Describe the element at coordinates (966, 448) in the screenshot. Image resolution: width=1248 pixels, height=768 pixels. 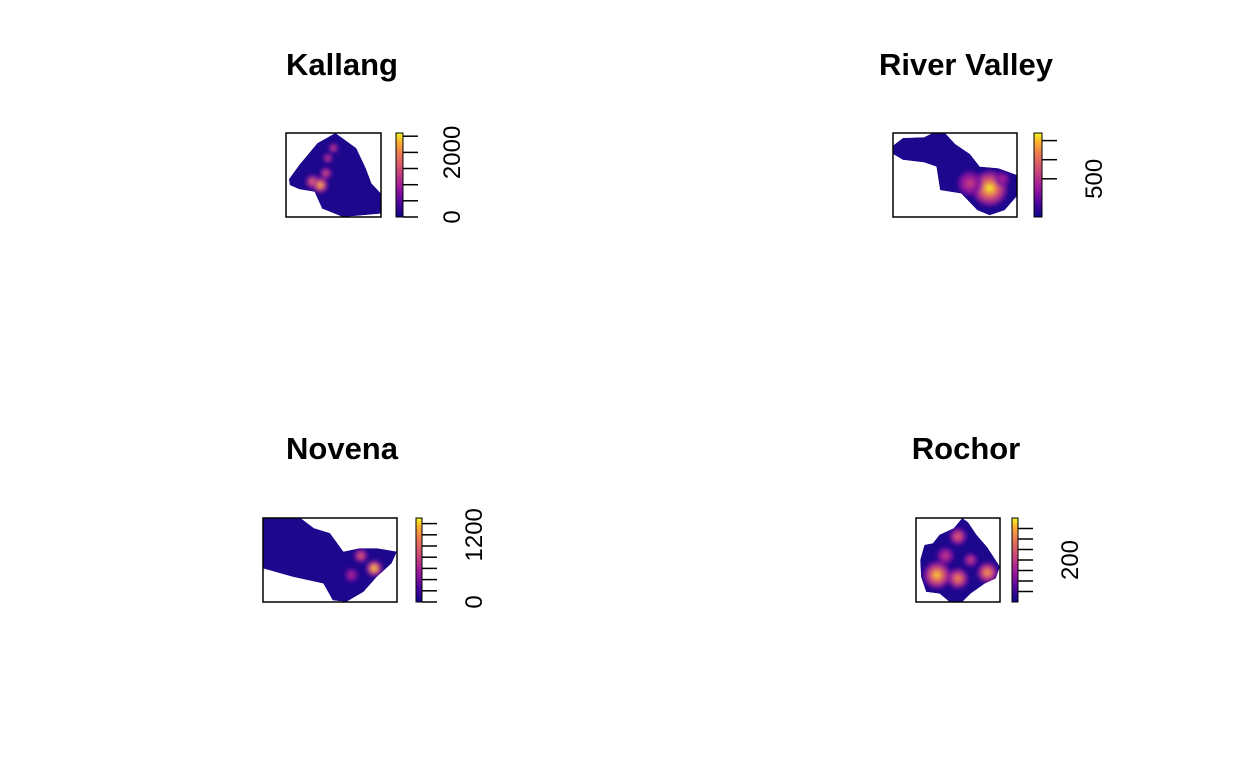
I see `panel-title: Rochor` at that location.